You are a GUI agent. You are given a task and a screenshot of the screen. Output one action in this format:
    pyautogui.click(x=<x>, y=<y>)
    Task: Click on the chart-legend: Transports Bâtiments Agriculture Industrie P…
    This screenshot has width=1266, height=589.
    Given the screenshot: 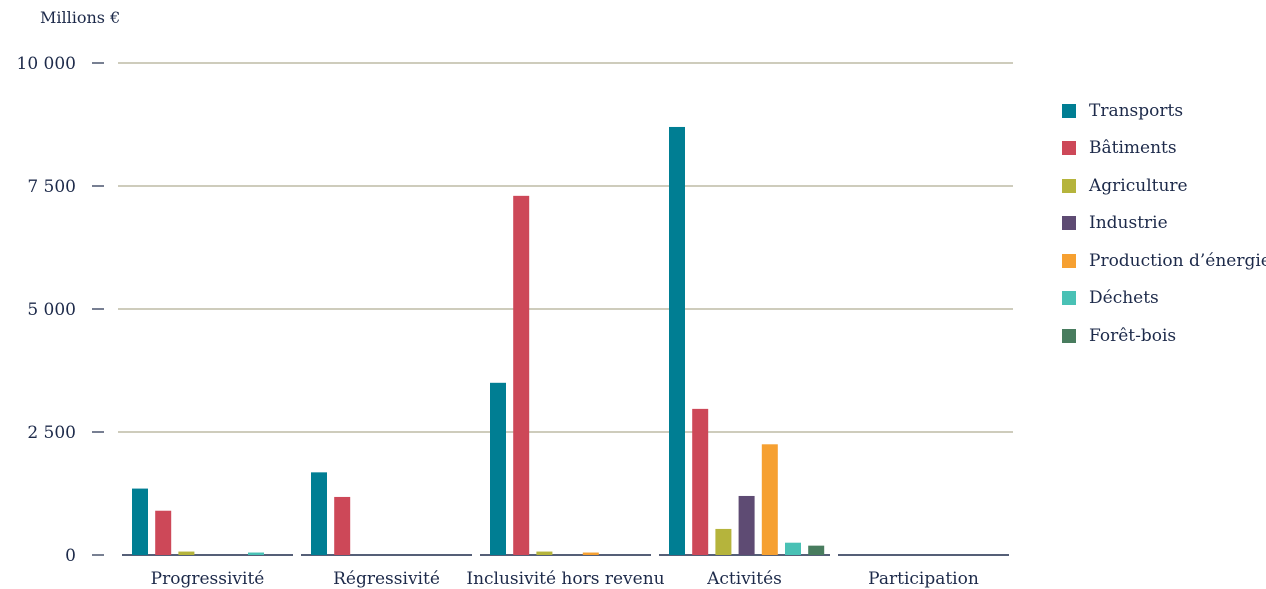 What is the action you would take?
    pyautogui.click(x=1164, y=223)
    